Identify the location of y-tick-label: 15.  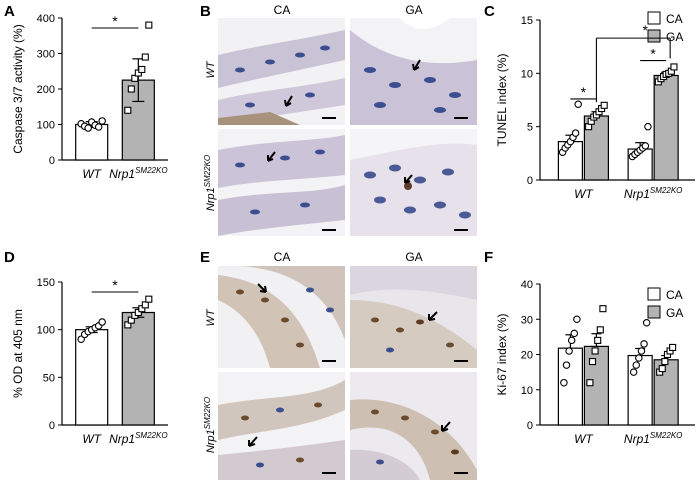
(527, 21).